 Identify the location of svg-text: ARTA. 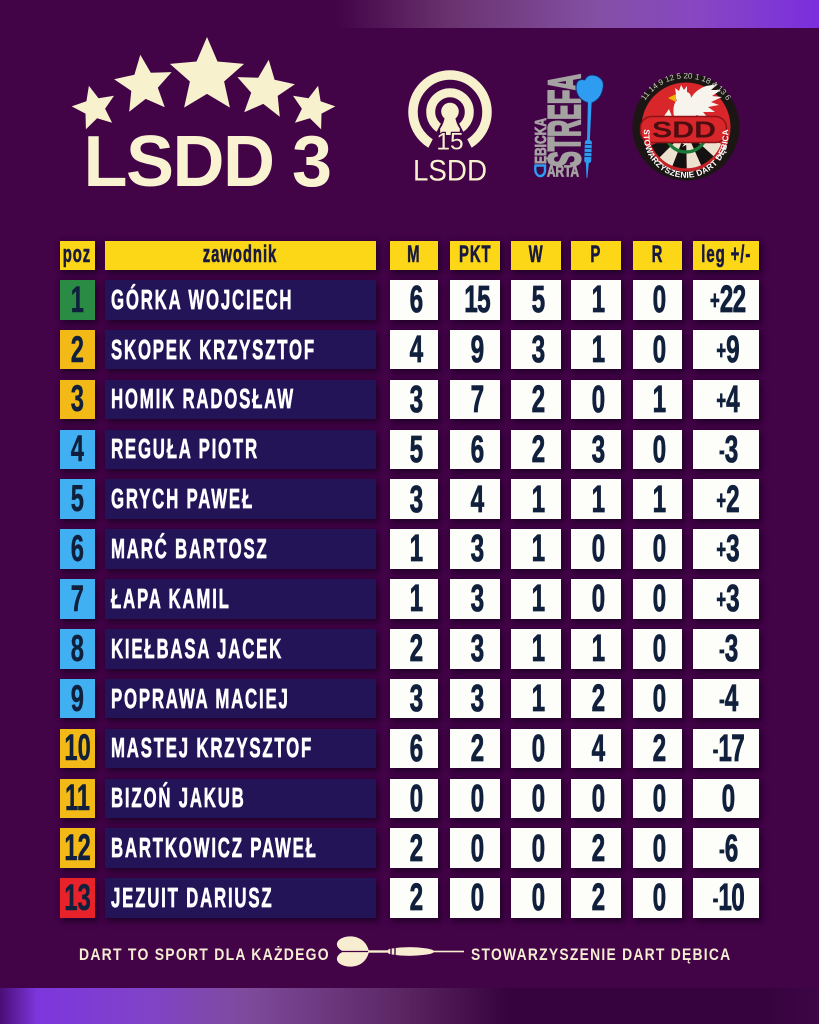
(563, 172).